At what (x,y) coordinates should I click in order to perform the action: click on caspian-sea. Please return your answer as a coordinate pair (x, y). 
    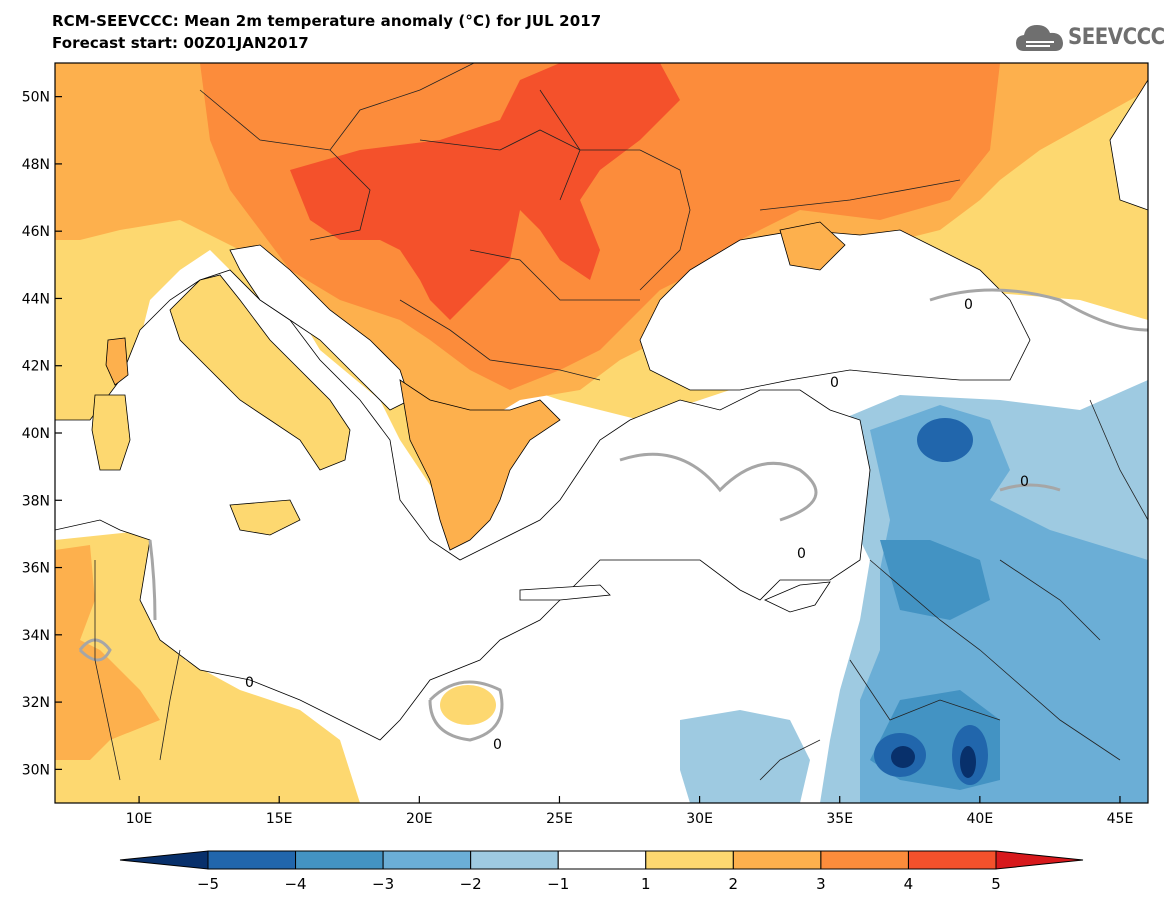
    Looking at the image, I should click on (1128, 145).